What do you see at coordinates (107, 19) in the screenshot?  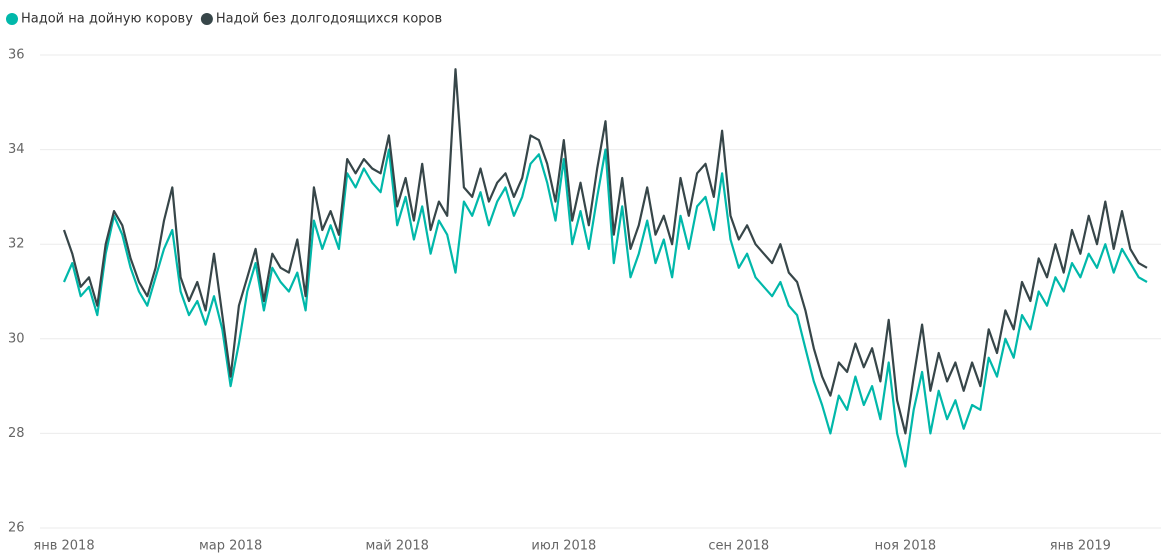 I see `legend-label: Надой на дойную корову` at bounding box center [107, 19].